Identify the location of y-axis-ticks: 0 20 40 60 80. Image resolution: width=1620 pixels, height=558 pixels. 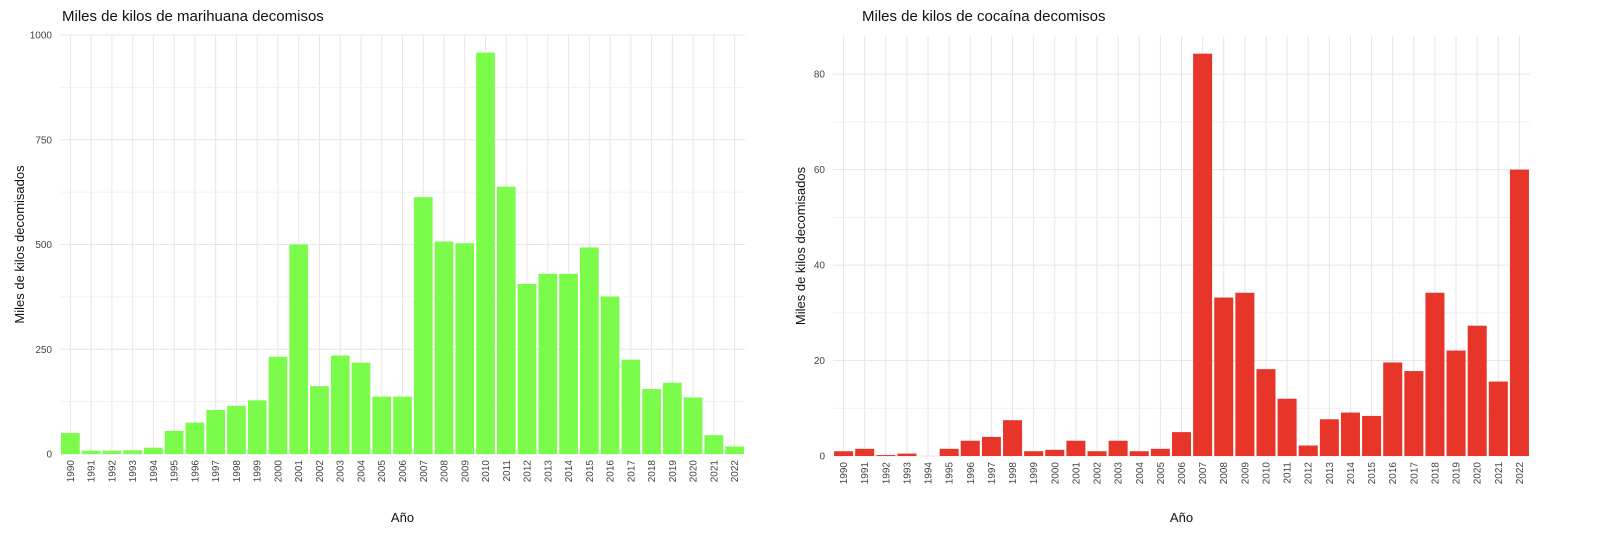
(820, 266).